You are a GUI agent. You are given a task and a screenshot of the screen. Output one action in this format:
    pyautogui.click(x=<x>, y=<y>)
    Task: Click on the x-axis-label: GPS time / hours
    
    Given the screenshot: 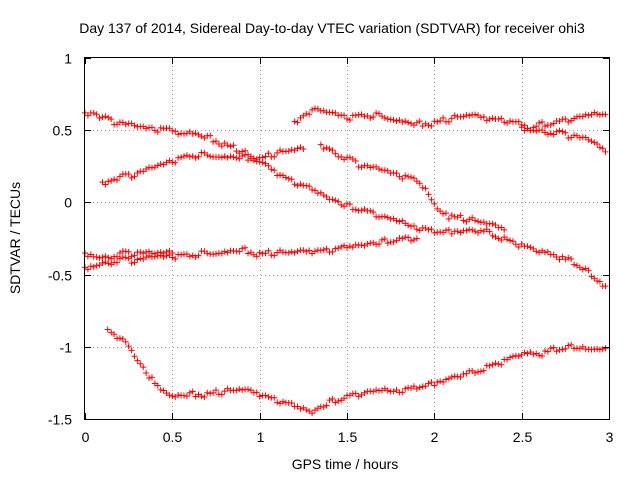 What is the action you would take?
    pyautogui.click(x=345, y=464)
    